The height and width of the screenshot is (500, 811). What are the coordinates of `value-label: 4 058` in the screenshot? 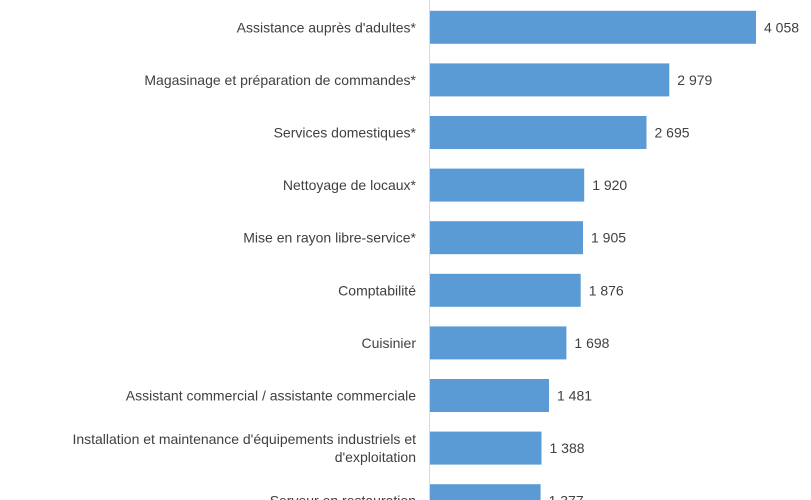 It's located at (781, 27).